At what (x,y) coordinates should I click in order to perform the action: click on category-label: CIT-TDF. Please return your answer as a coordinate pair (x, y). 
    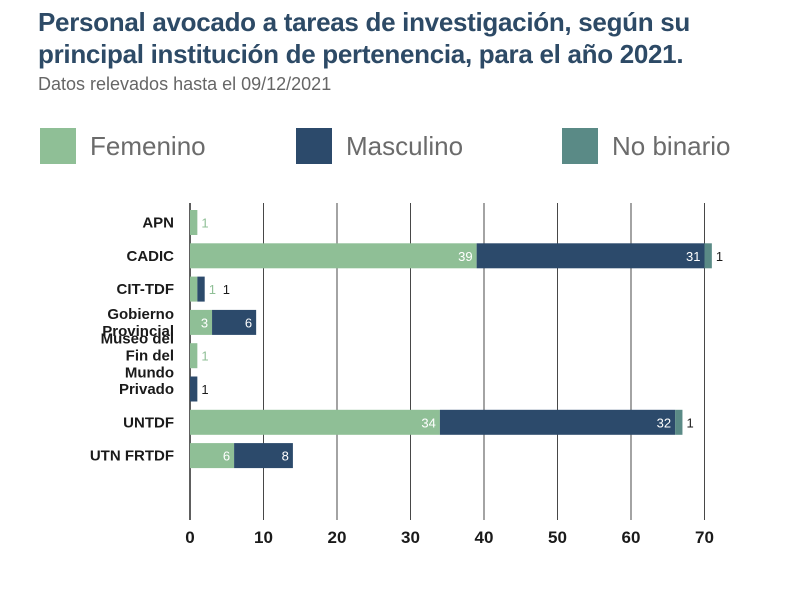
    Looking at the image, I should click on (146, 289).